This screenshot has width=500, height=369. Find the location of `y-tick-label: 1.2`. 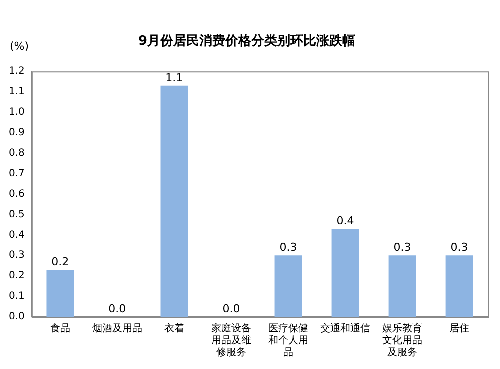

y-tick-label: 1.2 is located at coordinates (16, 72).